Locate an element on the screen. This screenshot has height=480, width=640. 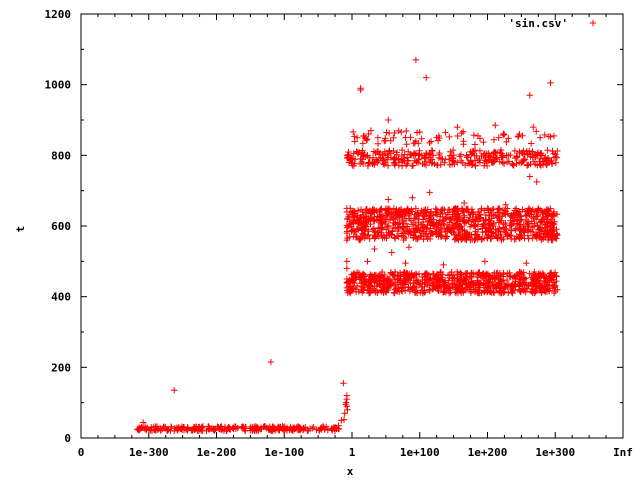
y-tick-label: 1000 is located at coordinates (58, 85).